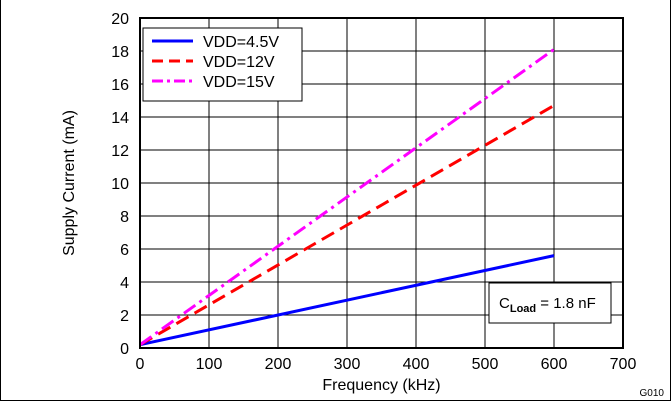  I want to click on y-tick-label: 2, so click(124, 316).